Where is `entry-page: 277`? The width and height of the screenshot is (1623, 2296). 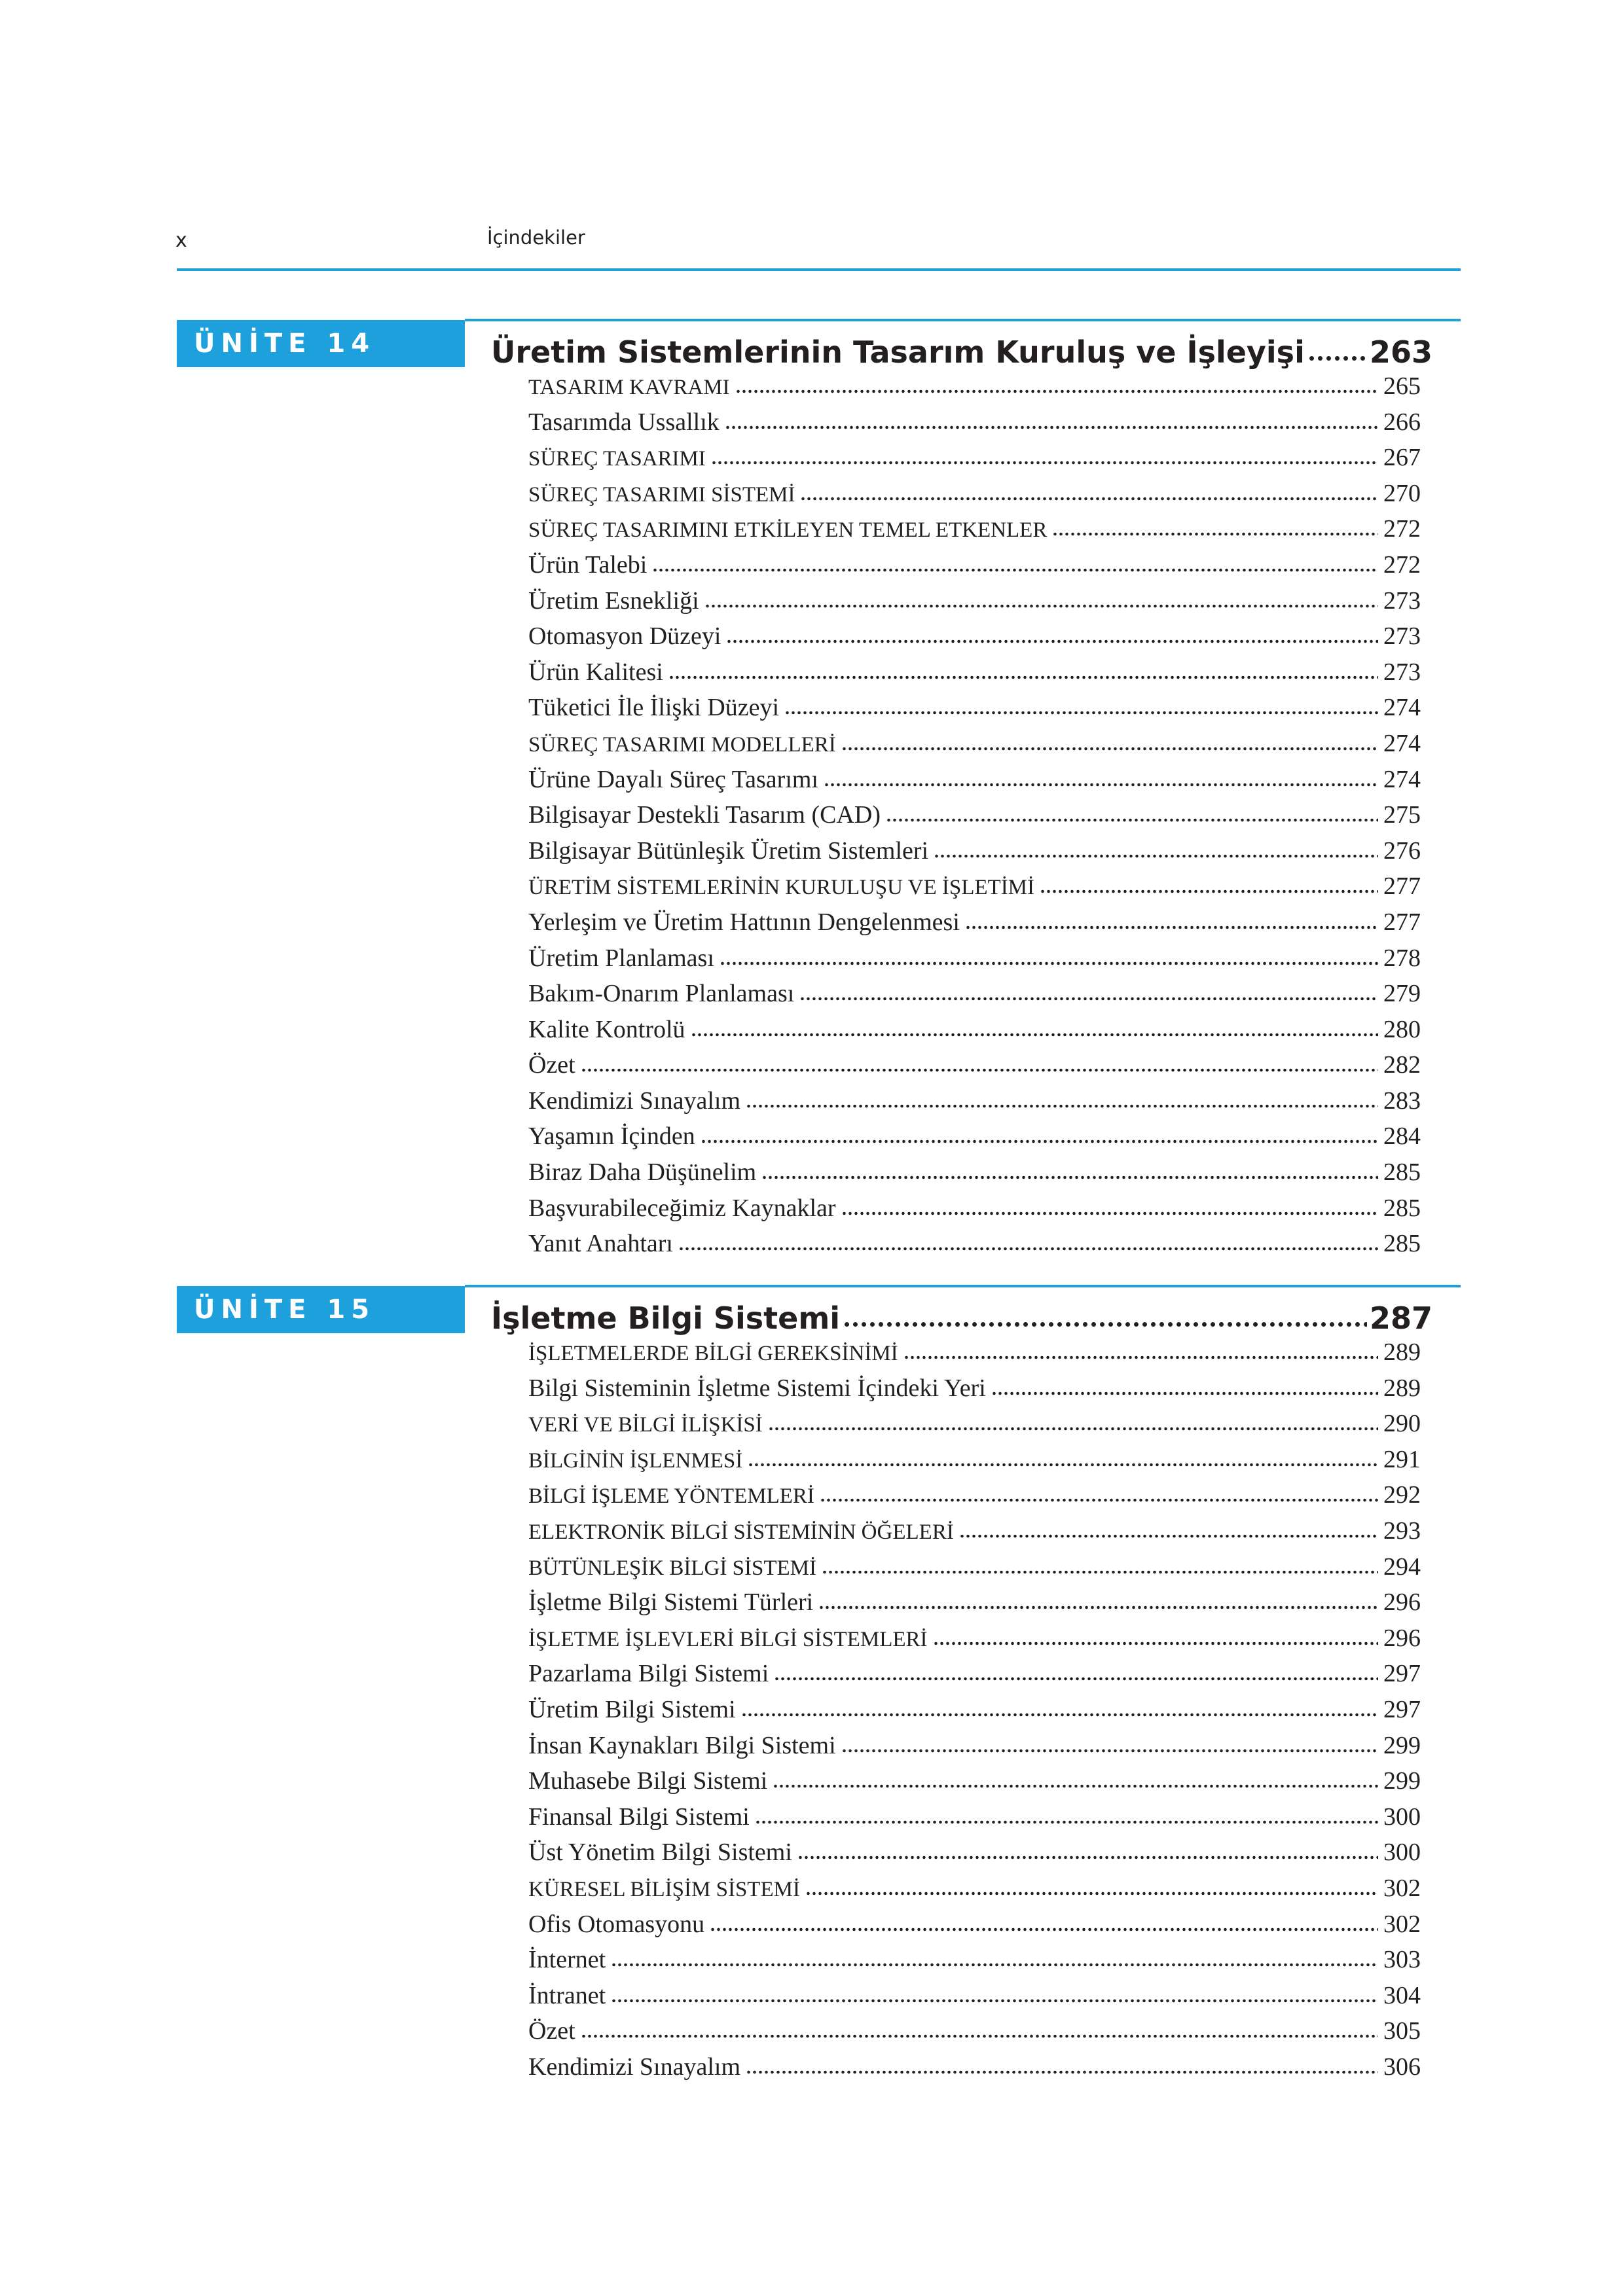 entry-page: 277 is located at coordinates (1402, 886).